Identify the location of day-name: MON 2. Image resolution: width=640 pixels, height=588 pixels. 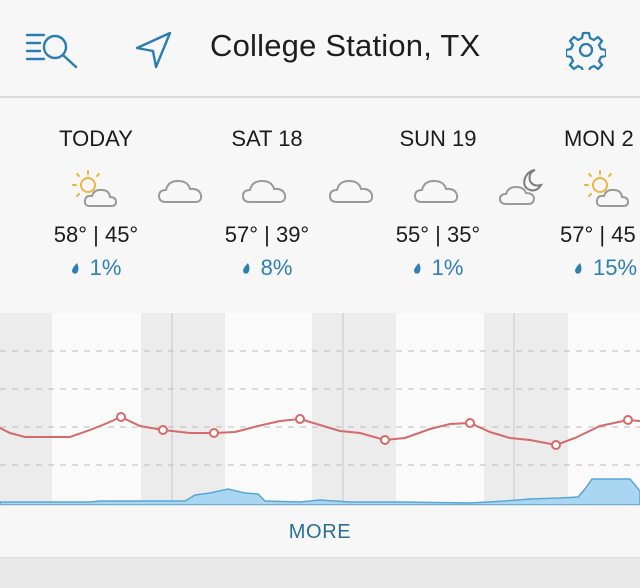
(599, 138).